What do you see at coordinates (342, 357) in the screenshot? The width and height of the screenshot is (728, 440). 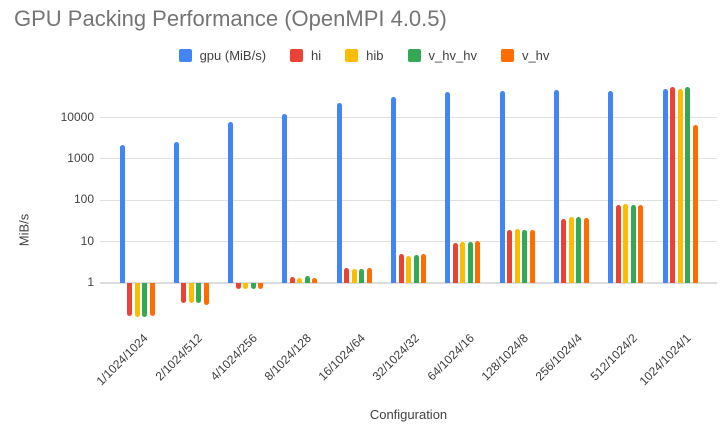 I see `x-tick-label: 16/1024/64` at bounding box center [342, 357].